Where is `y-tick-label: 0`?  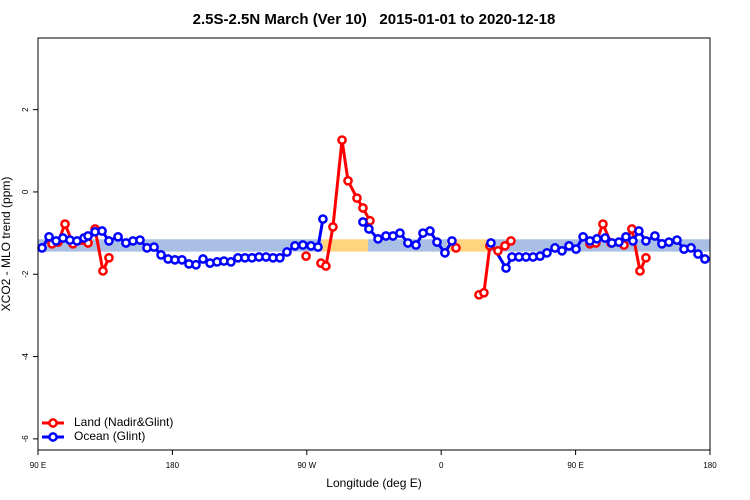
y-tick-label: 0 is located at coordinates (25, 191).